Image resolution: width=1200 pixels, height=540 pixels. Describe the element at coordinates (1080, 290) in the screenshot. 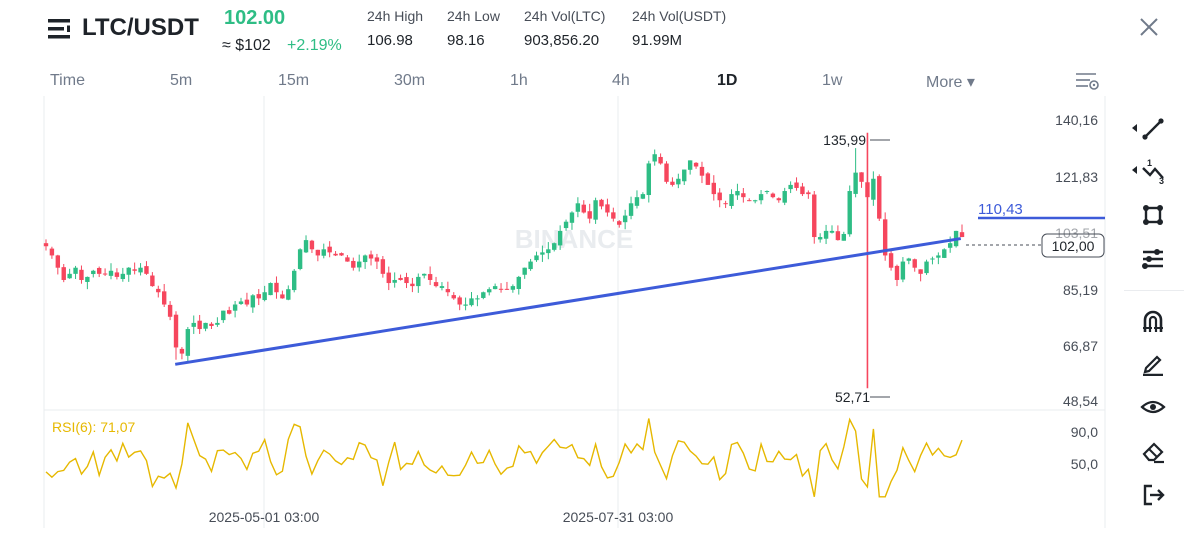

I see `y-tick: 85,19` at that location.